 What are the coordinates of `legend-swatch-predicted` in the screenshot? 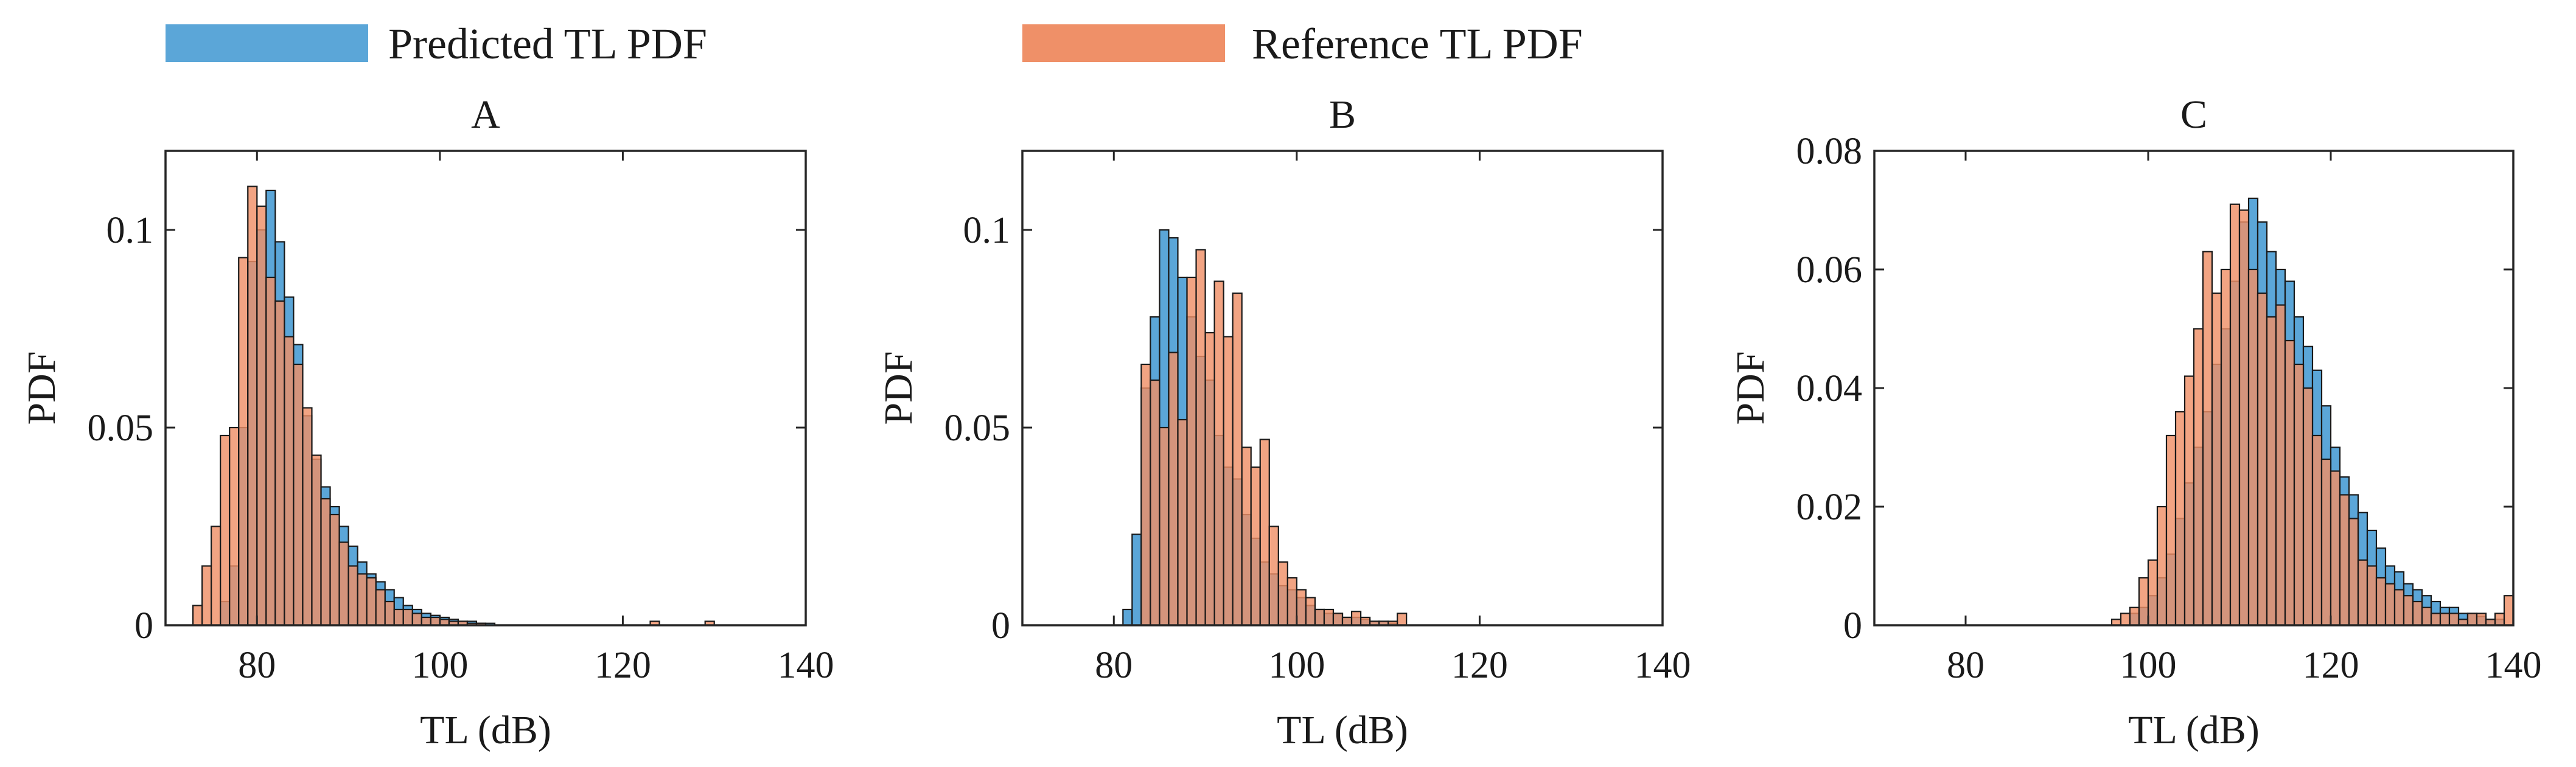 It's located at (267, 43).